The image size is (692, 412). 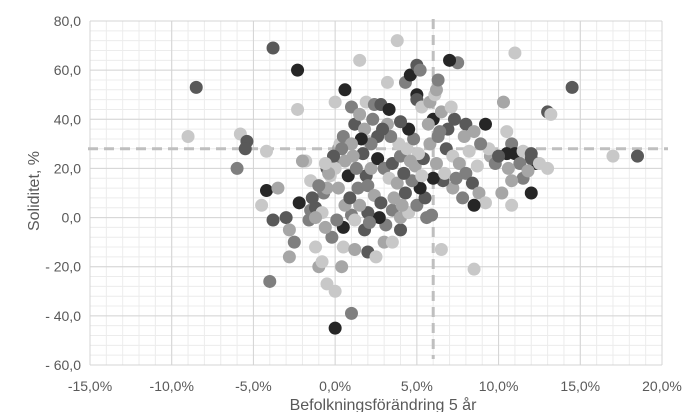 What do you see at coordinates (499, 386) in the screenshot?
I see `x-tick-label: 10,0%` at bounding box center [499, 386].